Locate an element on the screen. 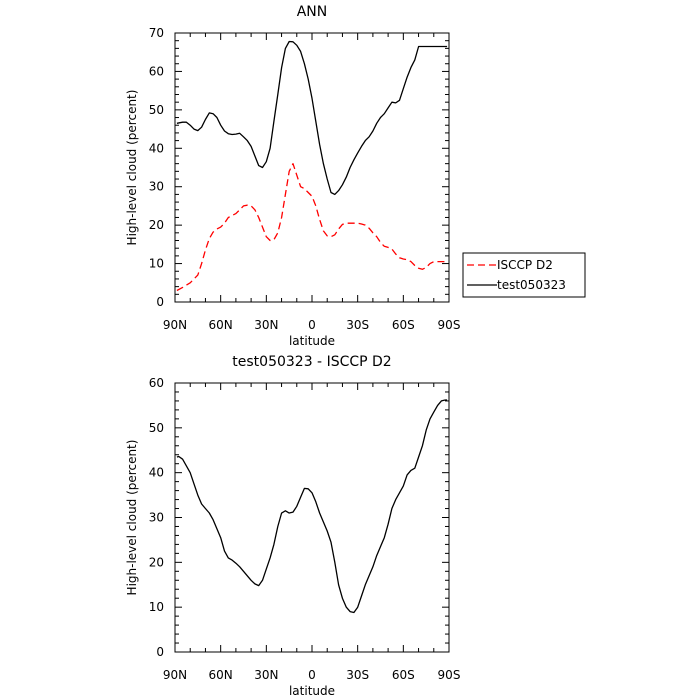  legend-box is located at coordinates (524, 275).